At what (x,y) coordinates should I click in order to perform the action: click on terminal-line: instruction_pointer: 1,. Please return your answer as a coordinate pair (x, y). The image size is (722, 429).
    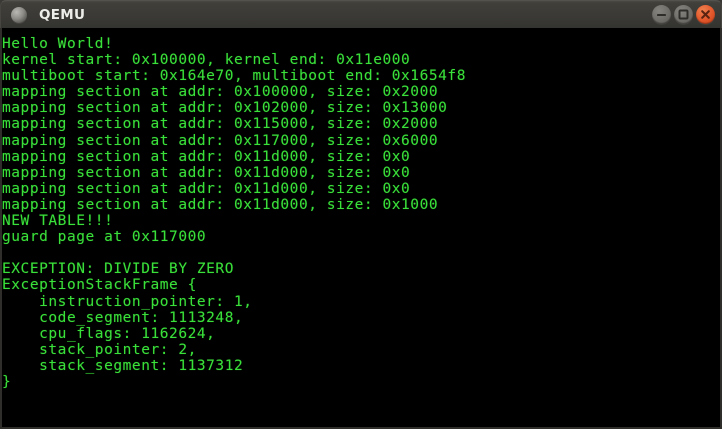
    Looking at the image, I should click on (127, 301).